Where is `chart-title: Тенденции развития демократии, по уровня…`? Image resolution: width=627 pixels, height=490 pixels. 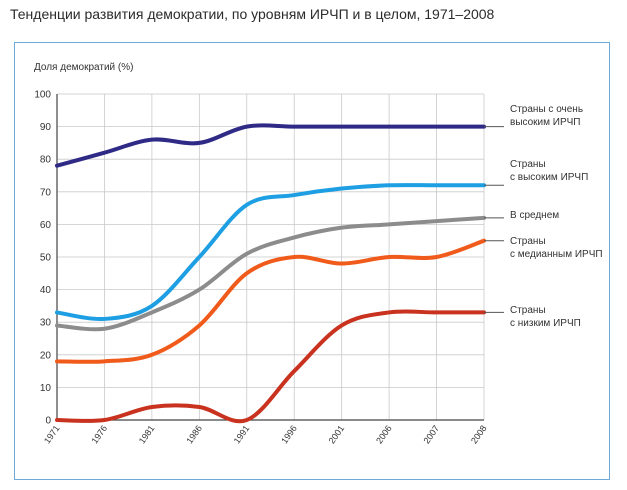 chart-title: Тенденции развития демократии, по уровня… is located at coordinates (252, 14).